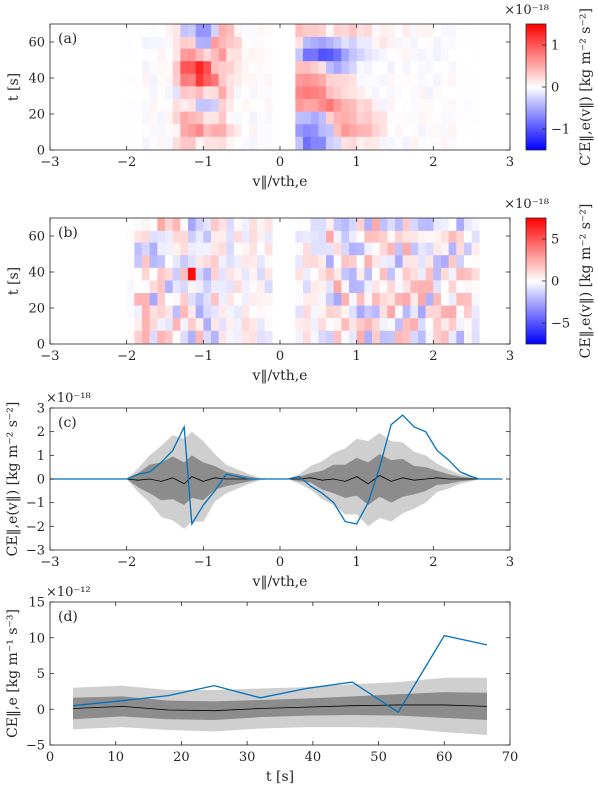  I want to click on panel-b-ylabel: t [s], so click(14, 281).